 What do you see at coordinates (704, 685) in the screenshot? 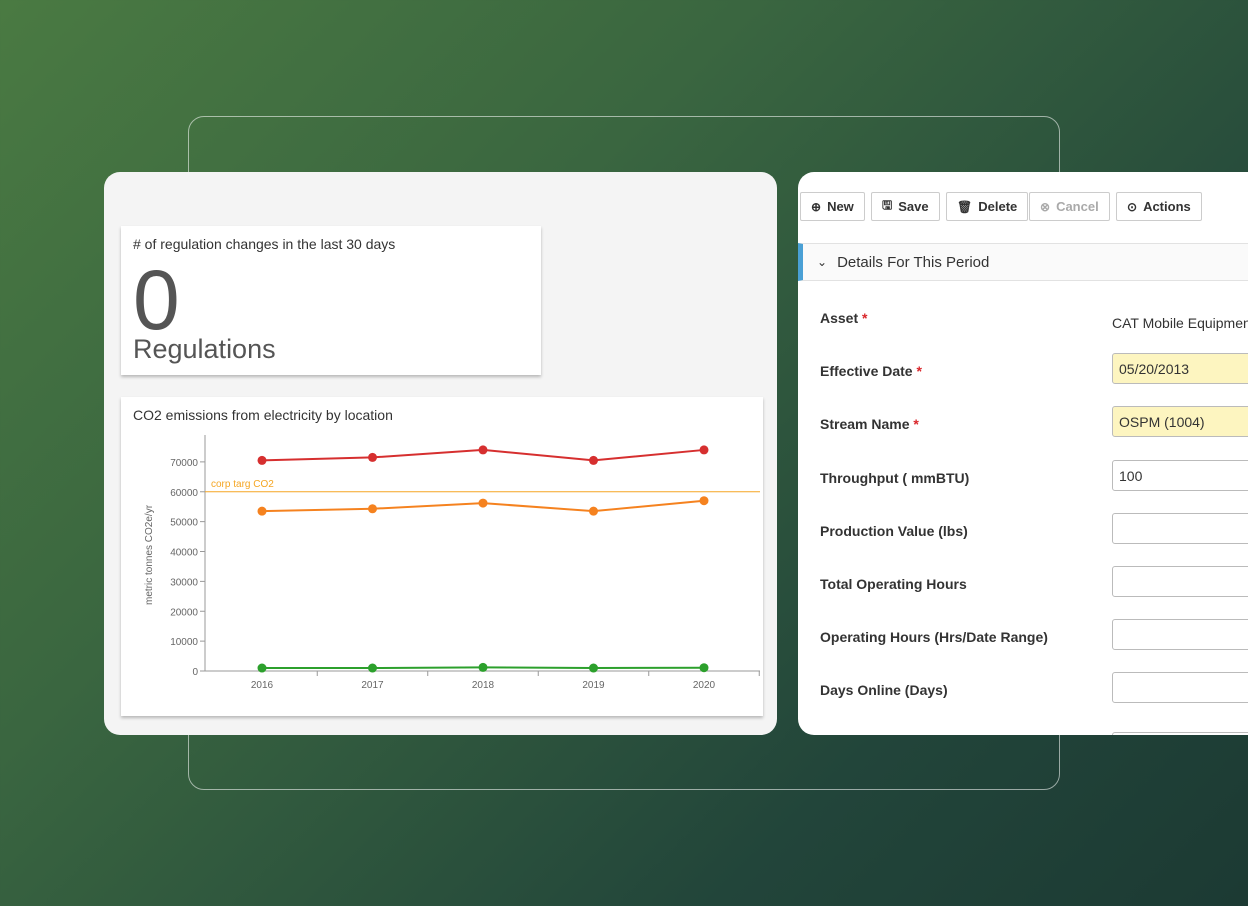
I see `x-tick-label: 2020` at bounding box center [704, 685].